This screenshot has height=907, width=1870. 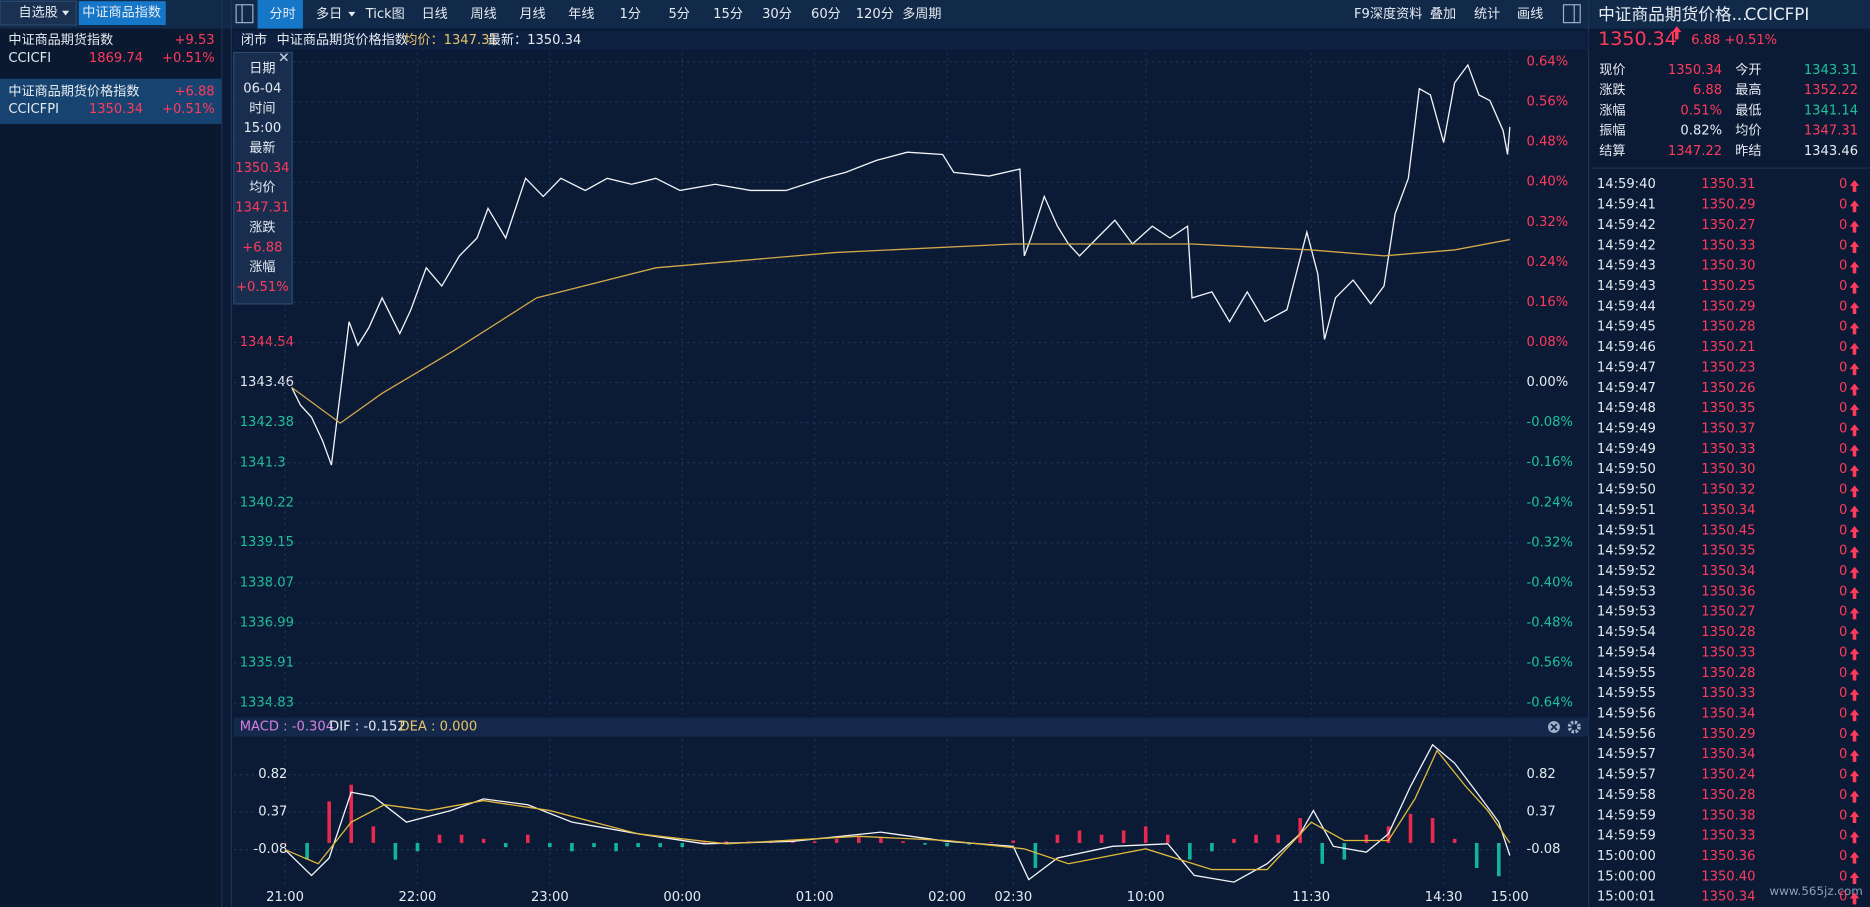 What do you see at coordinates (777, 14) in the screenshot?
I see `period-tab: 30分` at bounding box center [777, 14].